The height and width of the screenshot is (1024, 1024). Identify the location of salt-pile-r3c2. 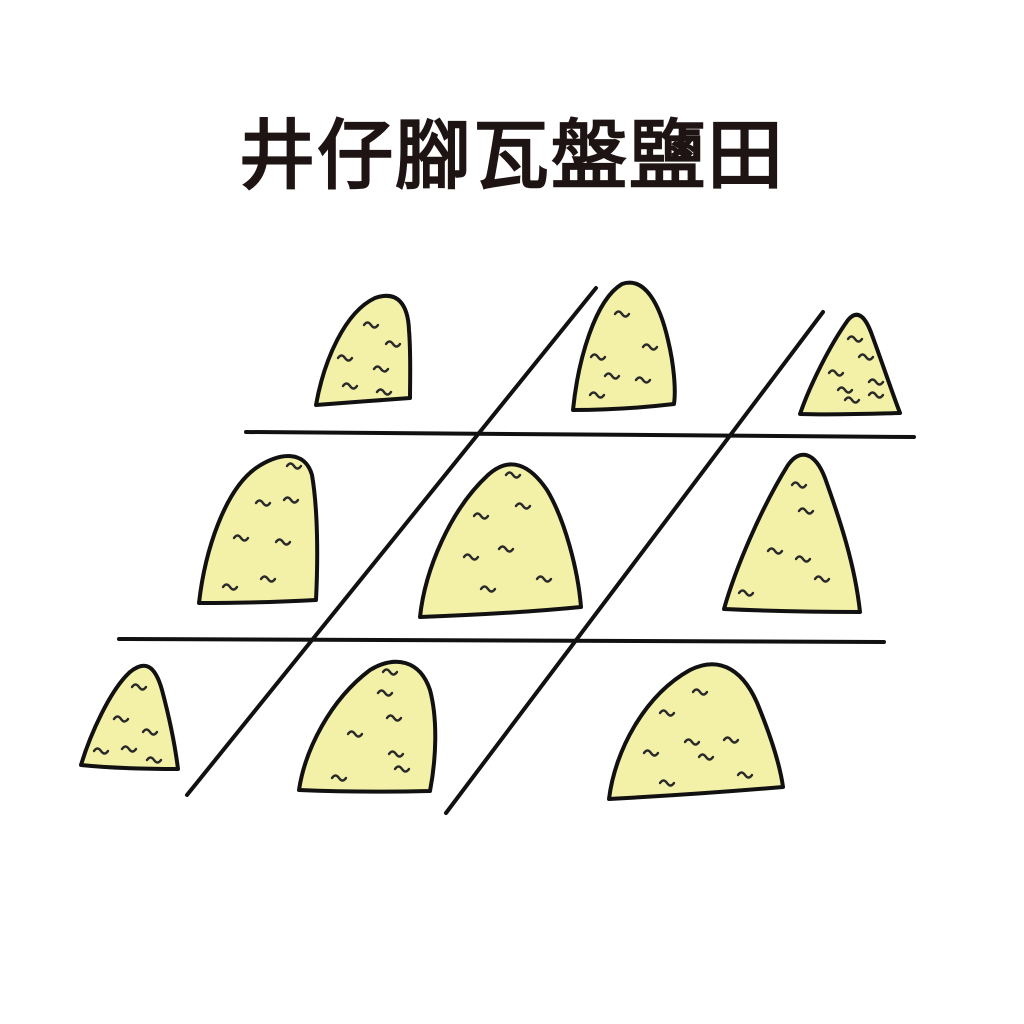
(367, 726).